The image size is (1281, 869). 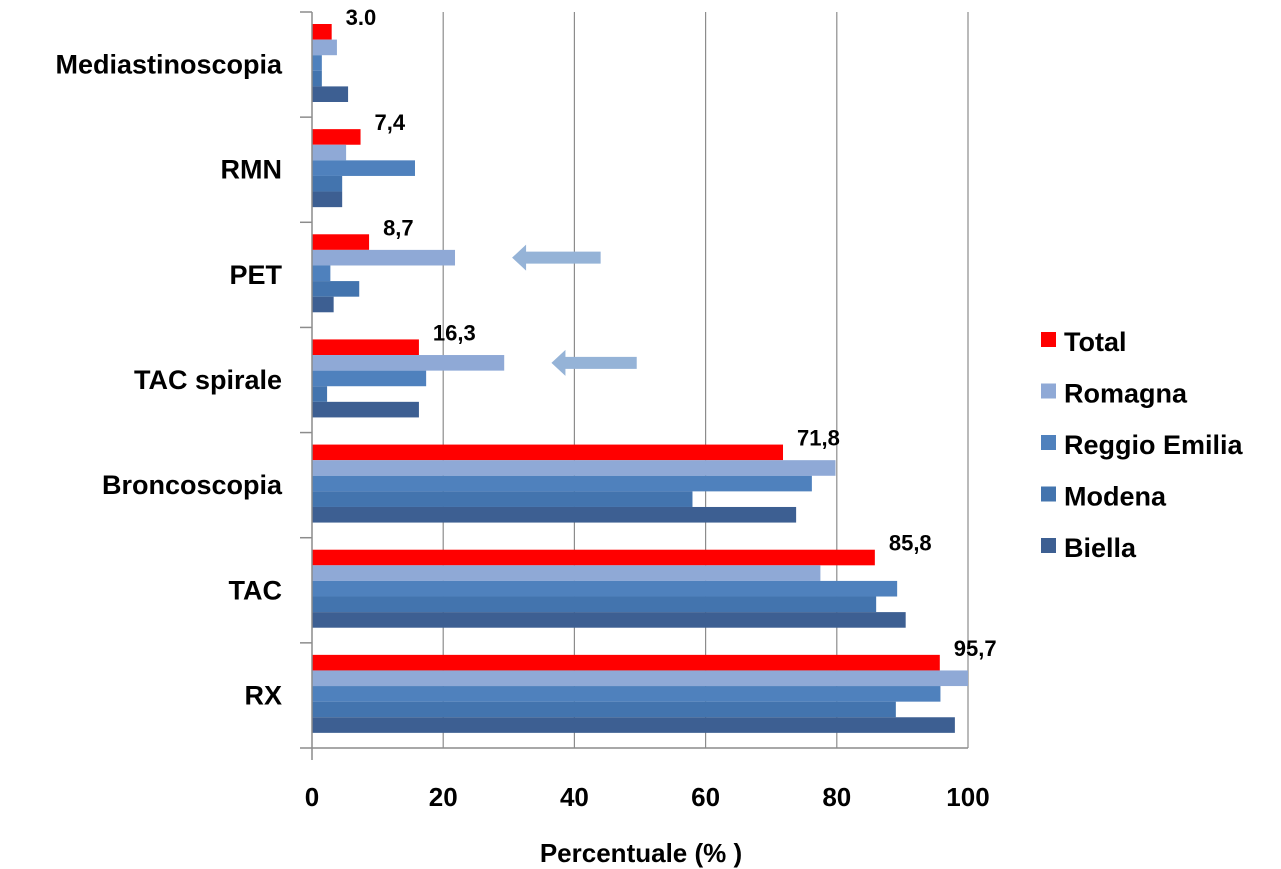 I want to click on bar-rx-reggio-emilia, so click(x=626, y=694).